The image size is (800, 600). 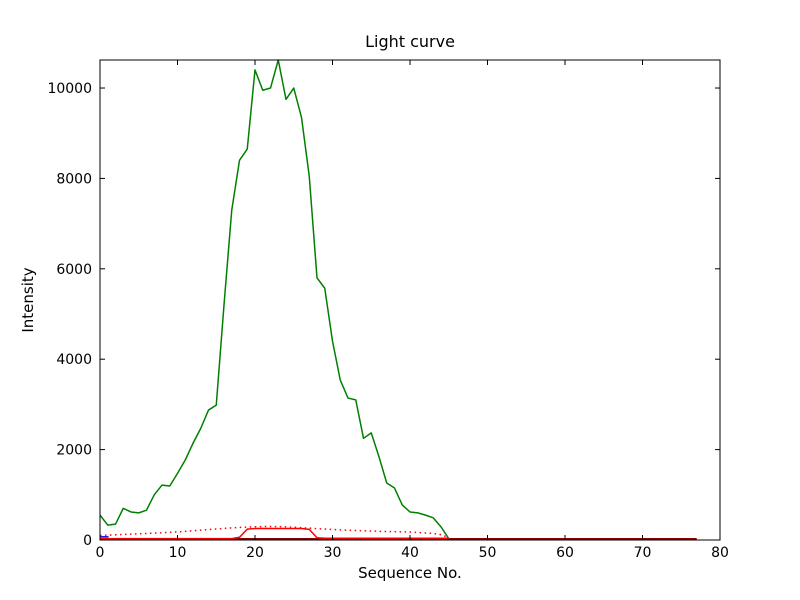 I want to click on x-axis-label: Sequence No., so click(x=410, y=573).